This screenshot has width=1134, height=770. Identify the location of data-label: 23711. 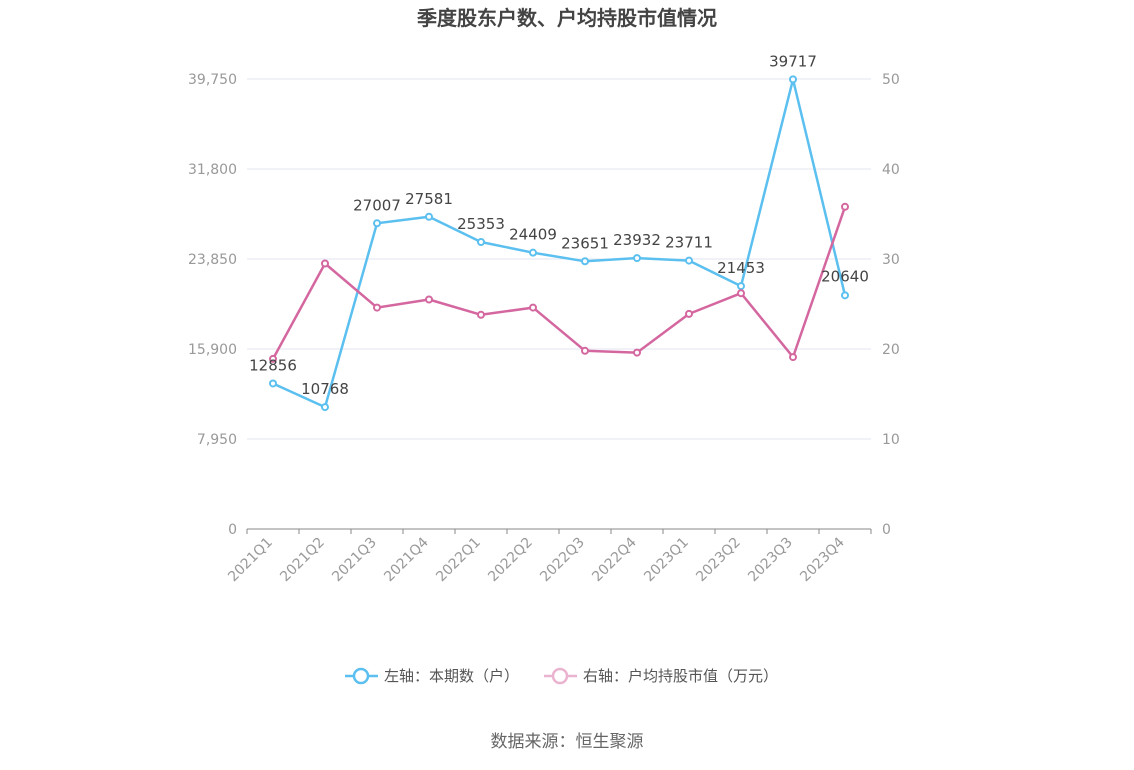
(689, 243).